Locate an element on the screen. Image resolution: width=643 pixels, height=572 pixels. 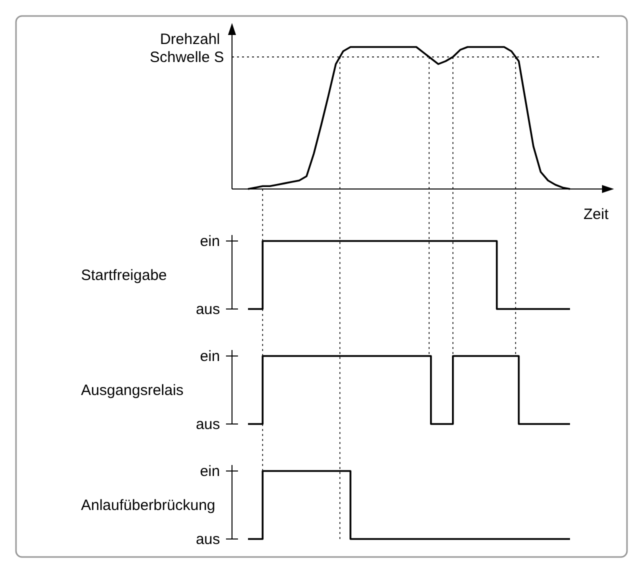
y-axis-title: Drehzahl is located at coordinates (190, 39).